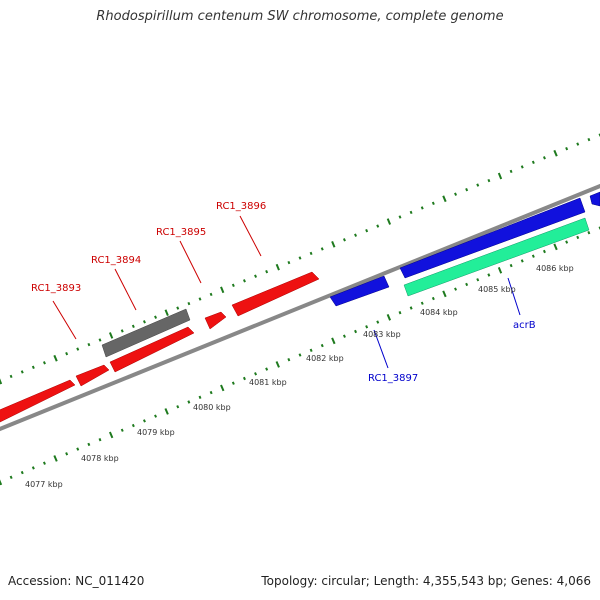  I want to click on gene-label-RC1_3894: RC1_3894, so click(116, 260).